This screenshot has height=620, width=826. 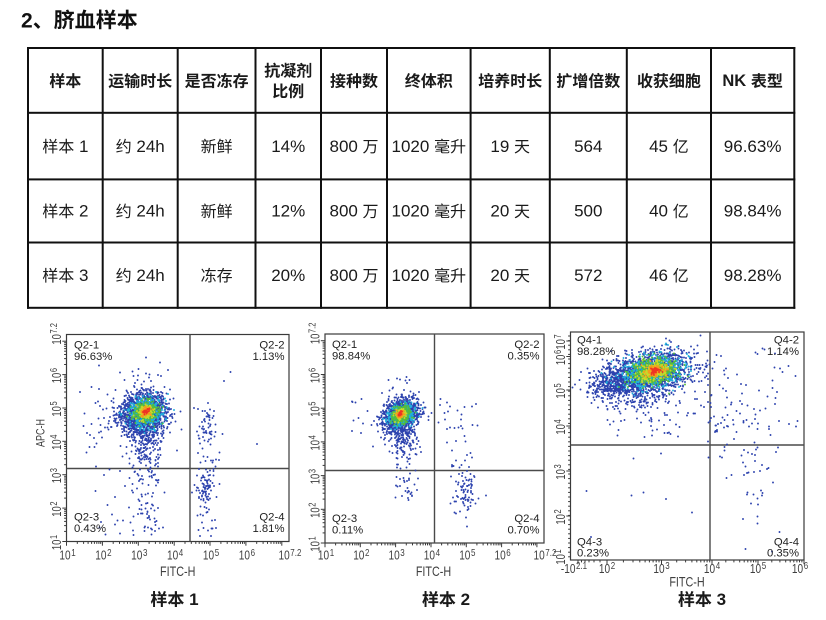 What do you see at coordinates (557, 336) in the screenshot?
I see `svg-text: 7` at bounding box center [557, 336].